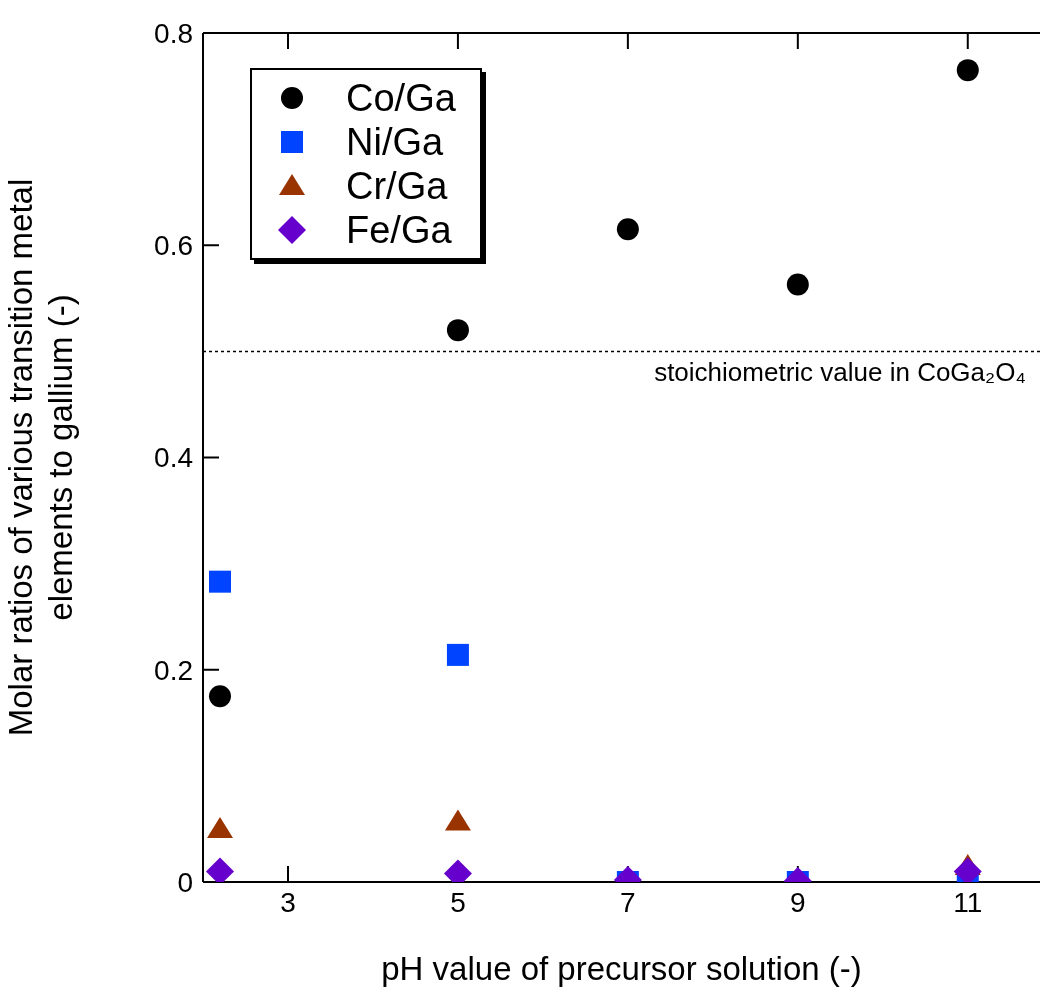  Describe the element at coordinates (840, 372) in the screenshot. I see `ref-line-label: stoichiometric value in CoGa₂O₄` at that location.